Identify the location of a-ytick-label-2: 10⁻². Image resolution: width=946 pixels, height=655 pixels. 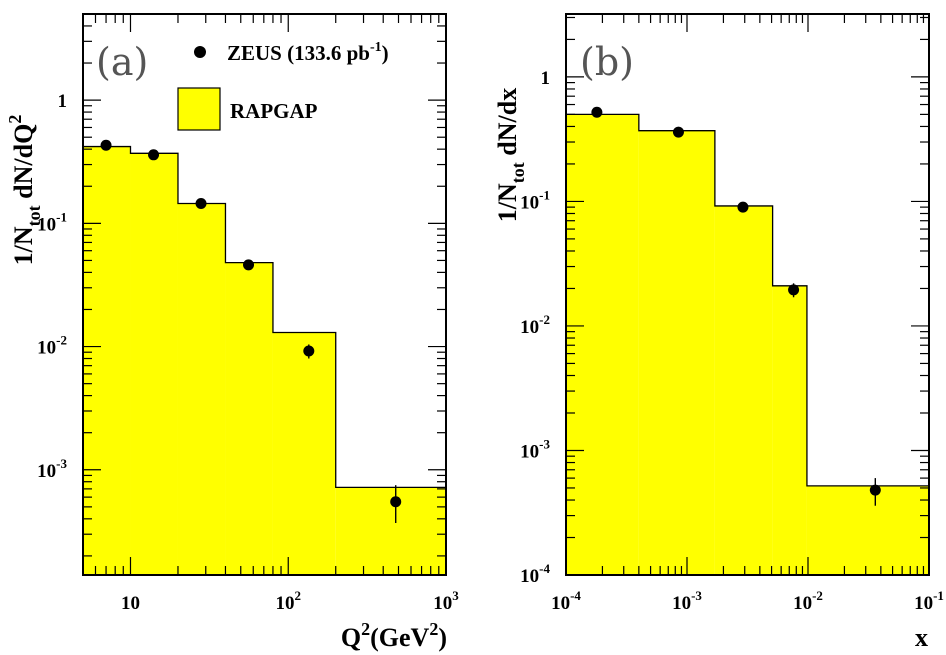
(52, 346).